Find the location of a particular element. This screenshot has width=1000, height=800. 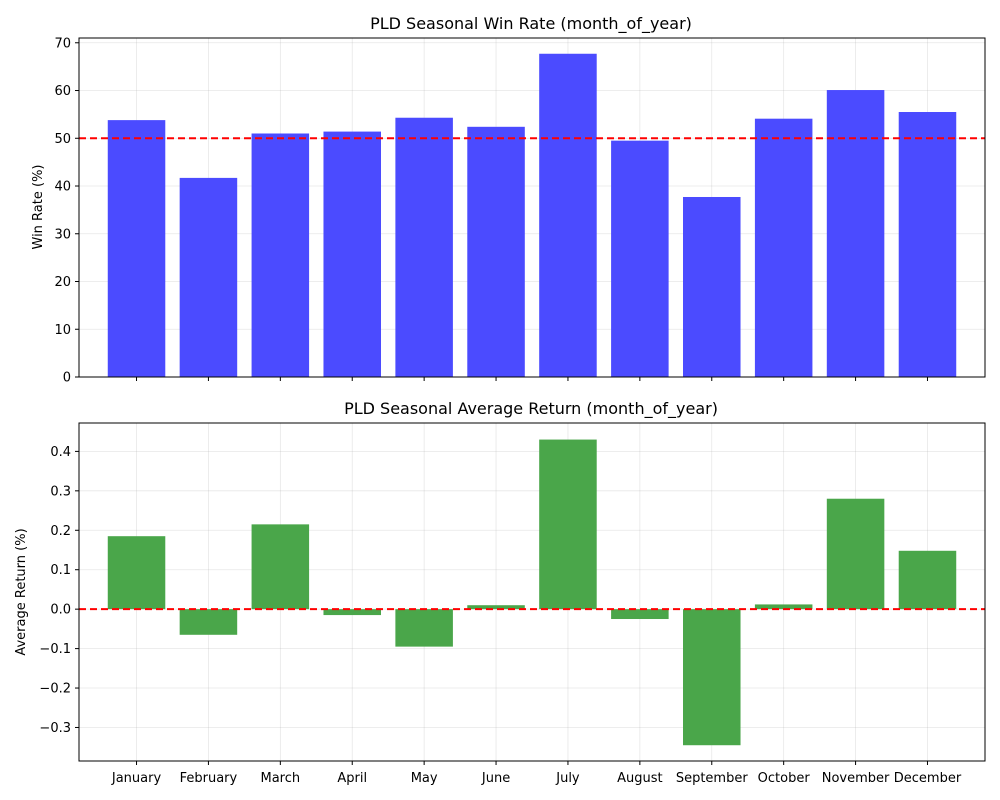

average-return-x-tick-label-may: May is located at coordinates (424, 778).